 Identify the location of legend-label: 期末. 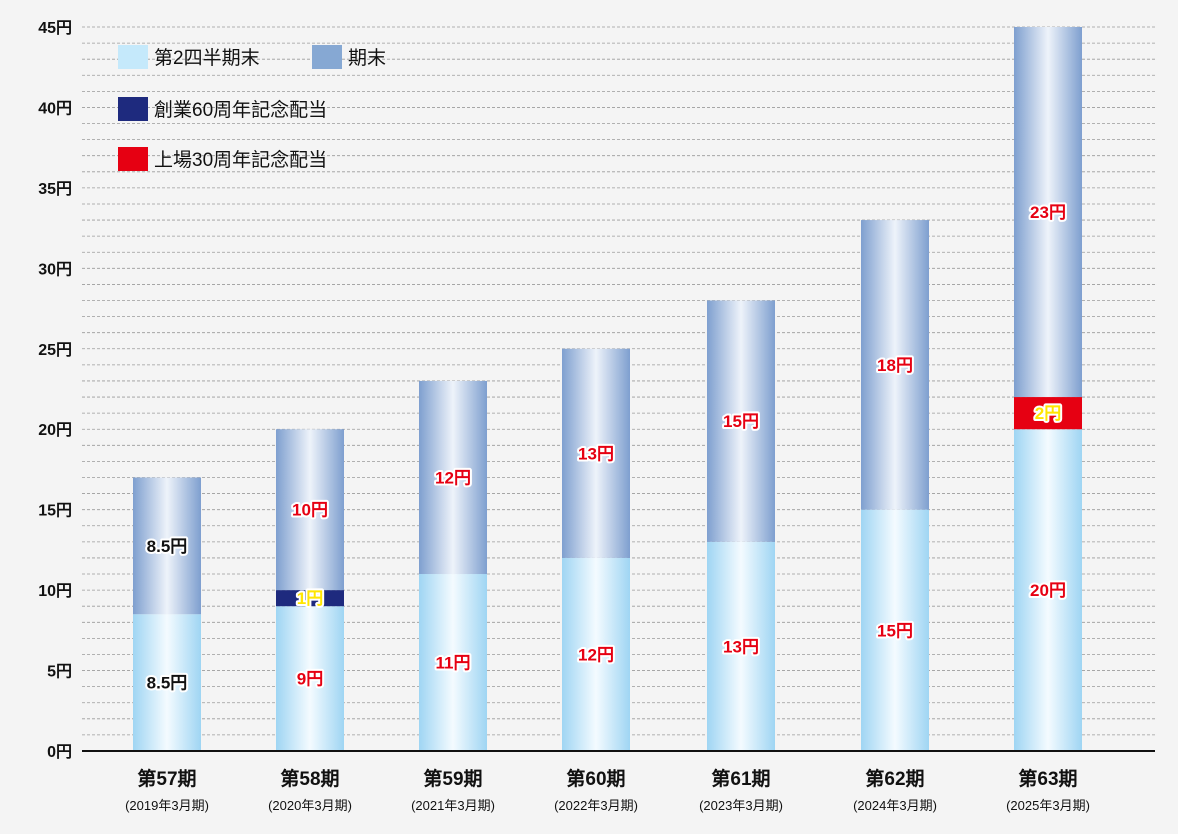
(367, 58).